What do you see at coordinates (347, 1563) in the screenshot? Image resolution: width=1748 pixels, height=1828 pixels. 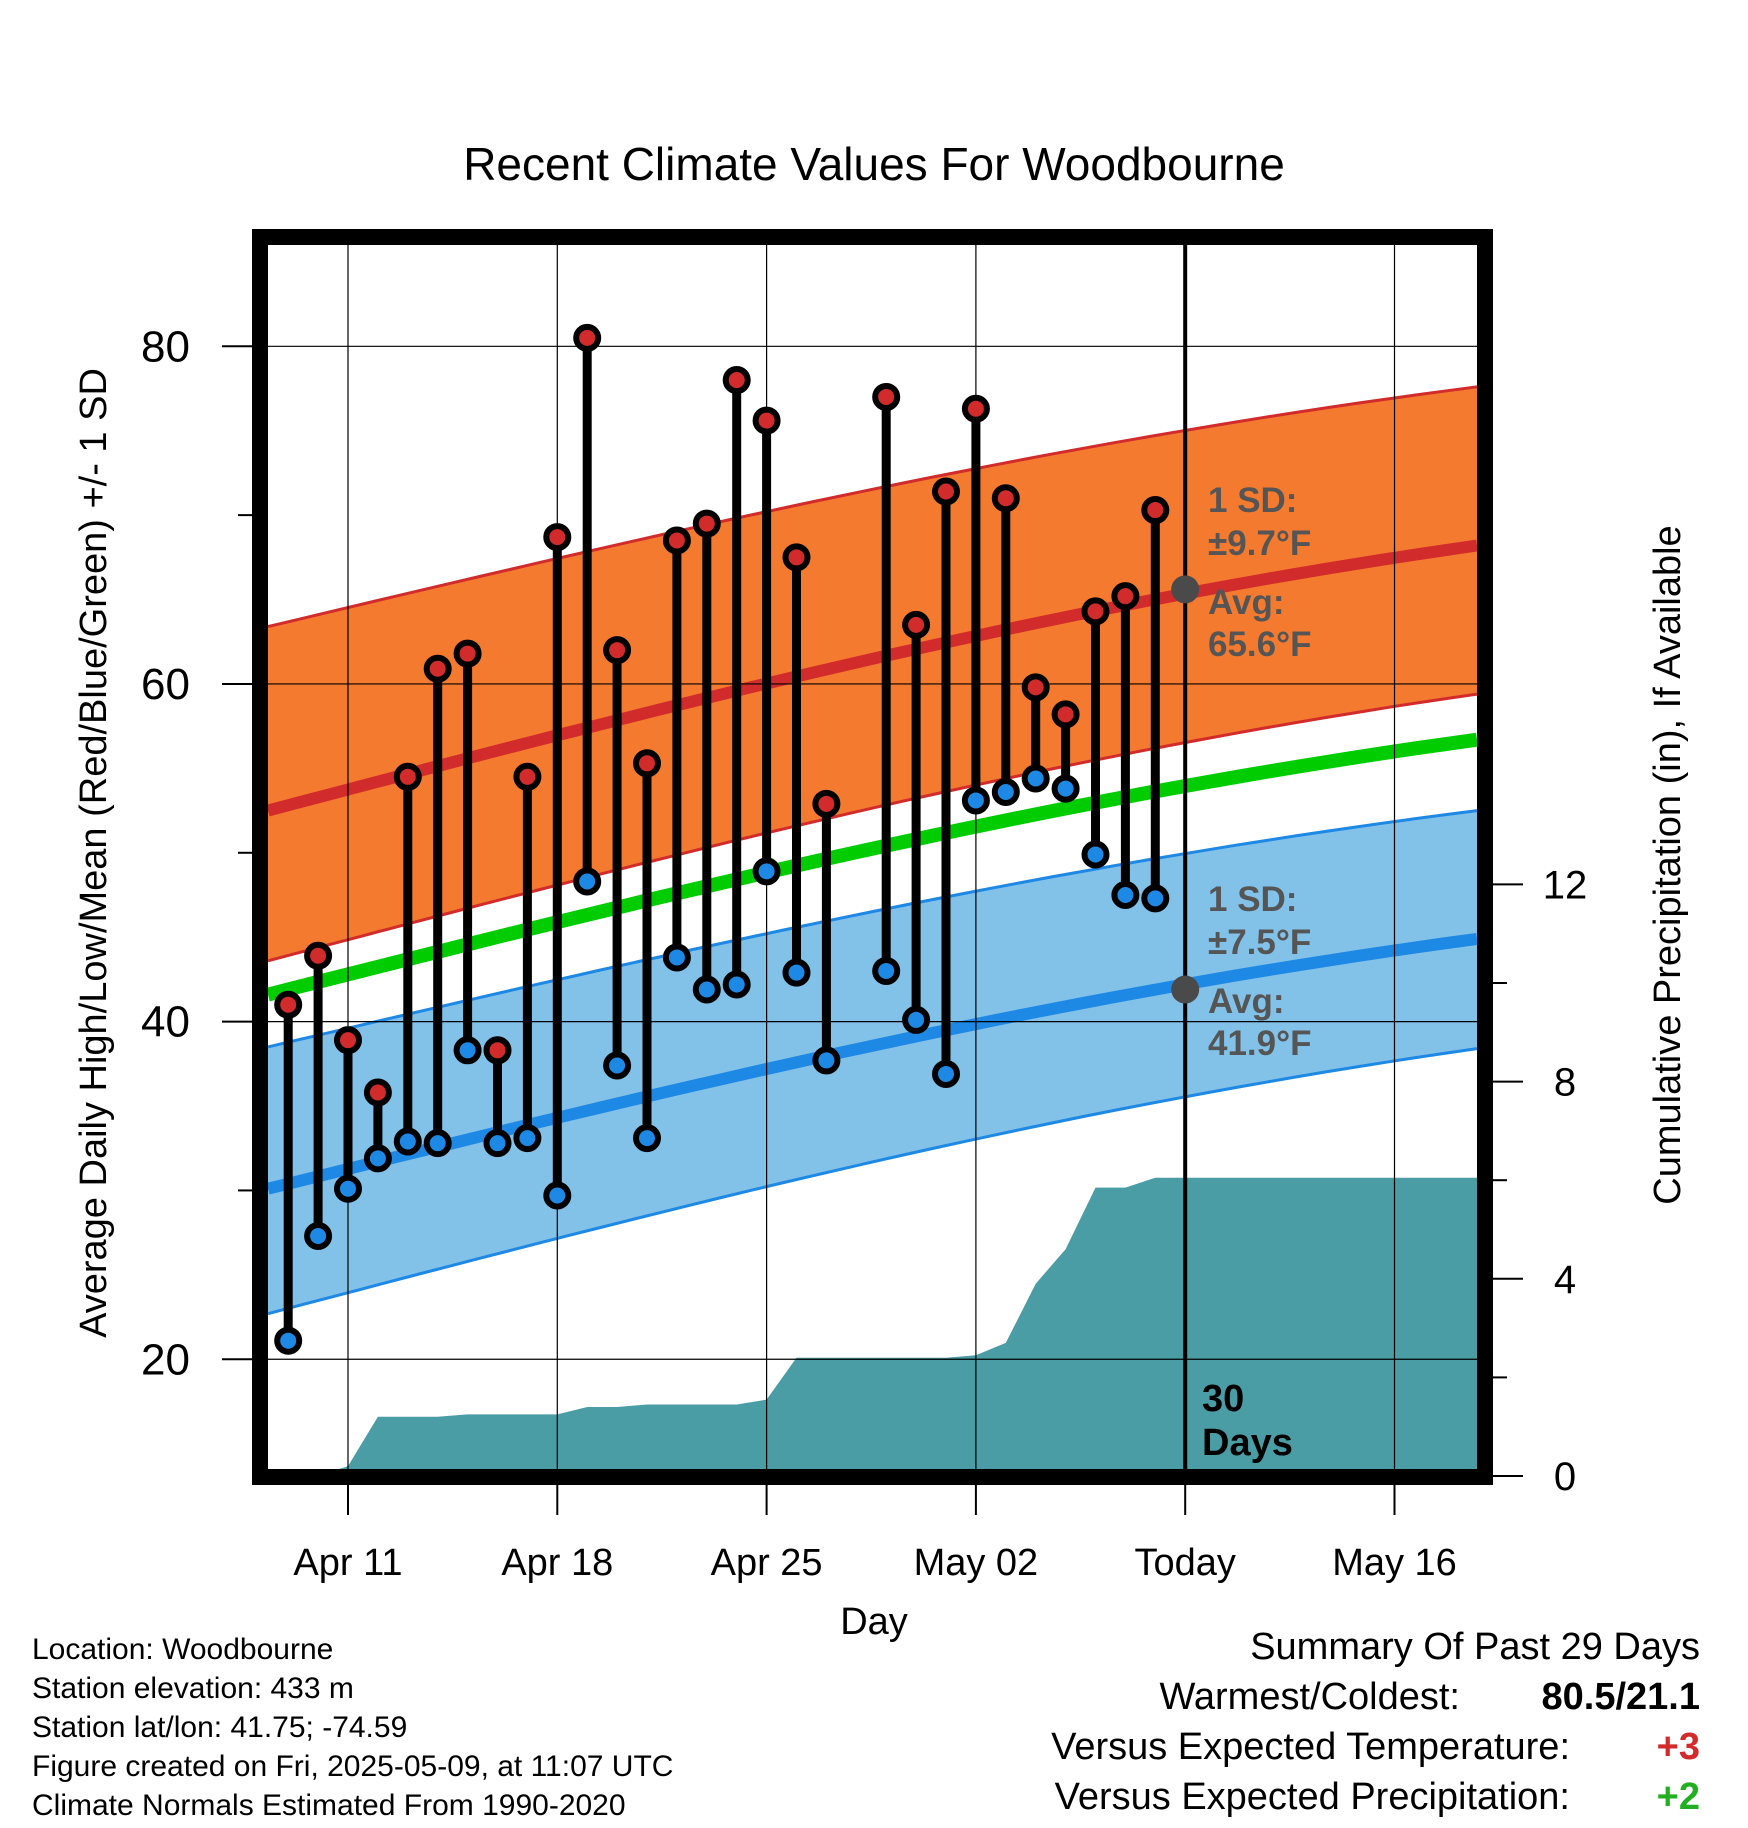 I see `x-tick-label: Apr 11` at bounding box center [347, 1563].